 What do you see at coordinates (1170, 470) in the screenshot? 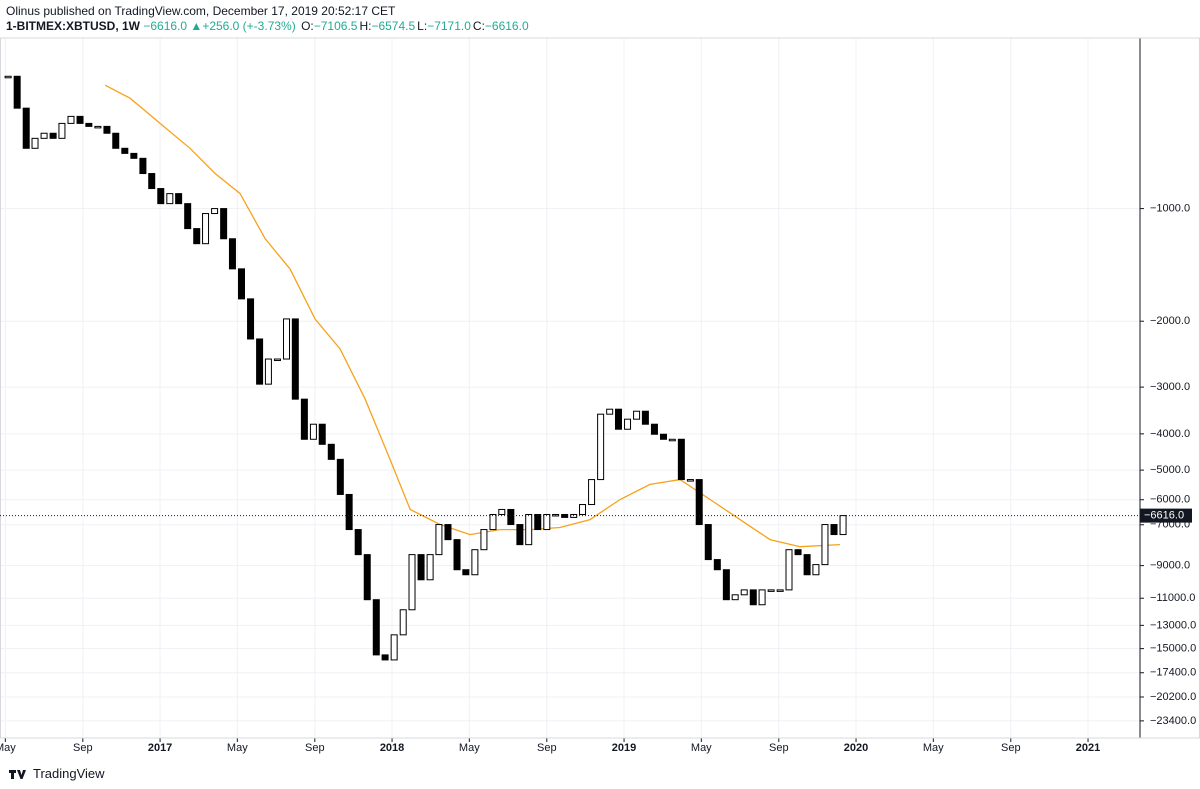
I see `y-tick-label: −5000.0` at bounding box center [1170, 470].